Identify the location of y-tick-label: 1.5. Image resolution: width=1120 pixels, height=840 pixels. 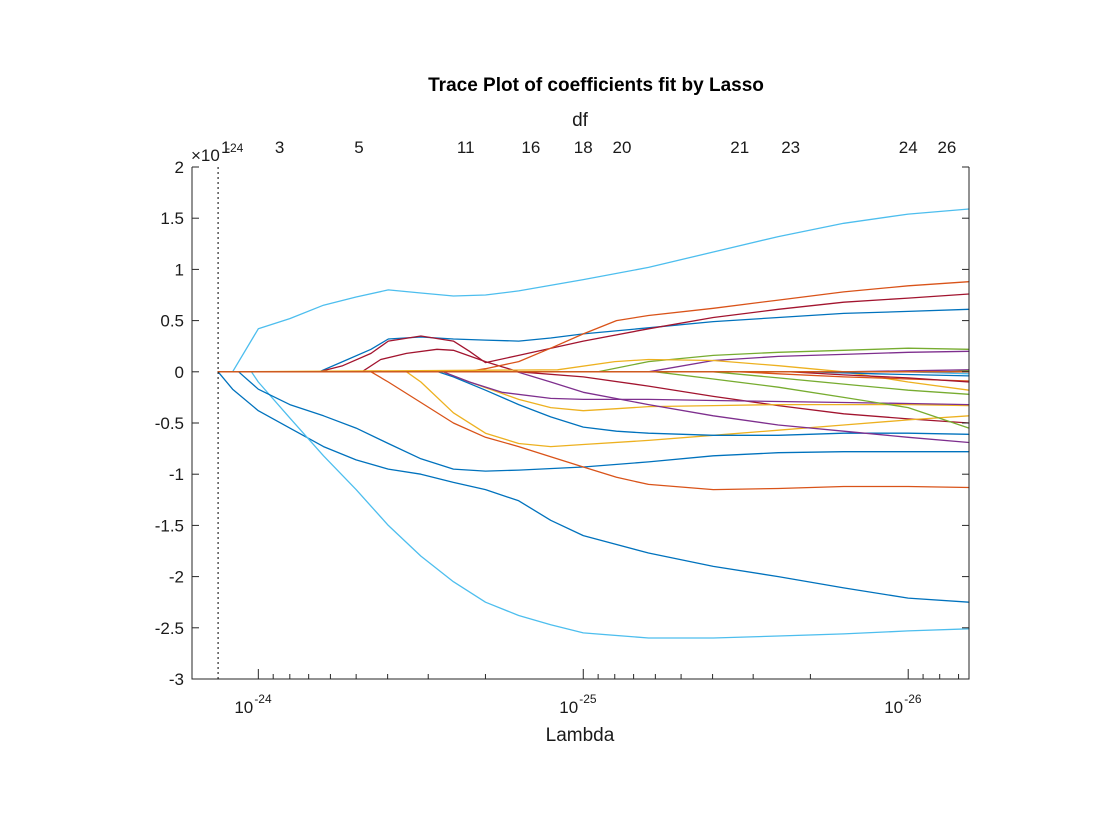
(172, 218).